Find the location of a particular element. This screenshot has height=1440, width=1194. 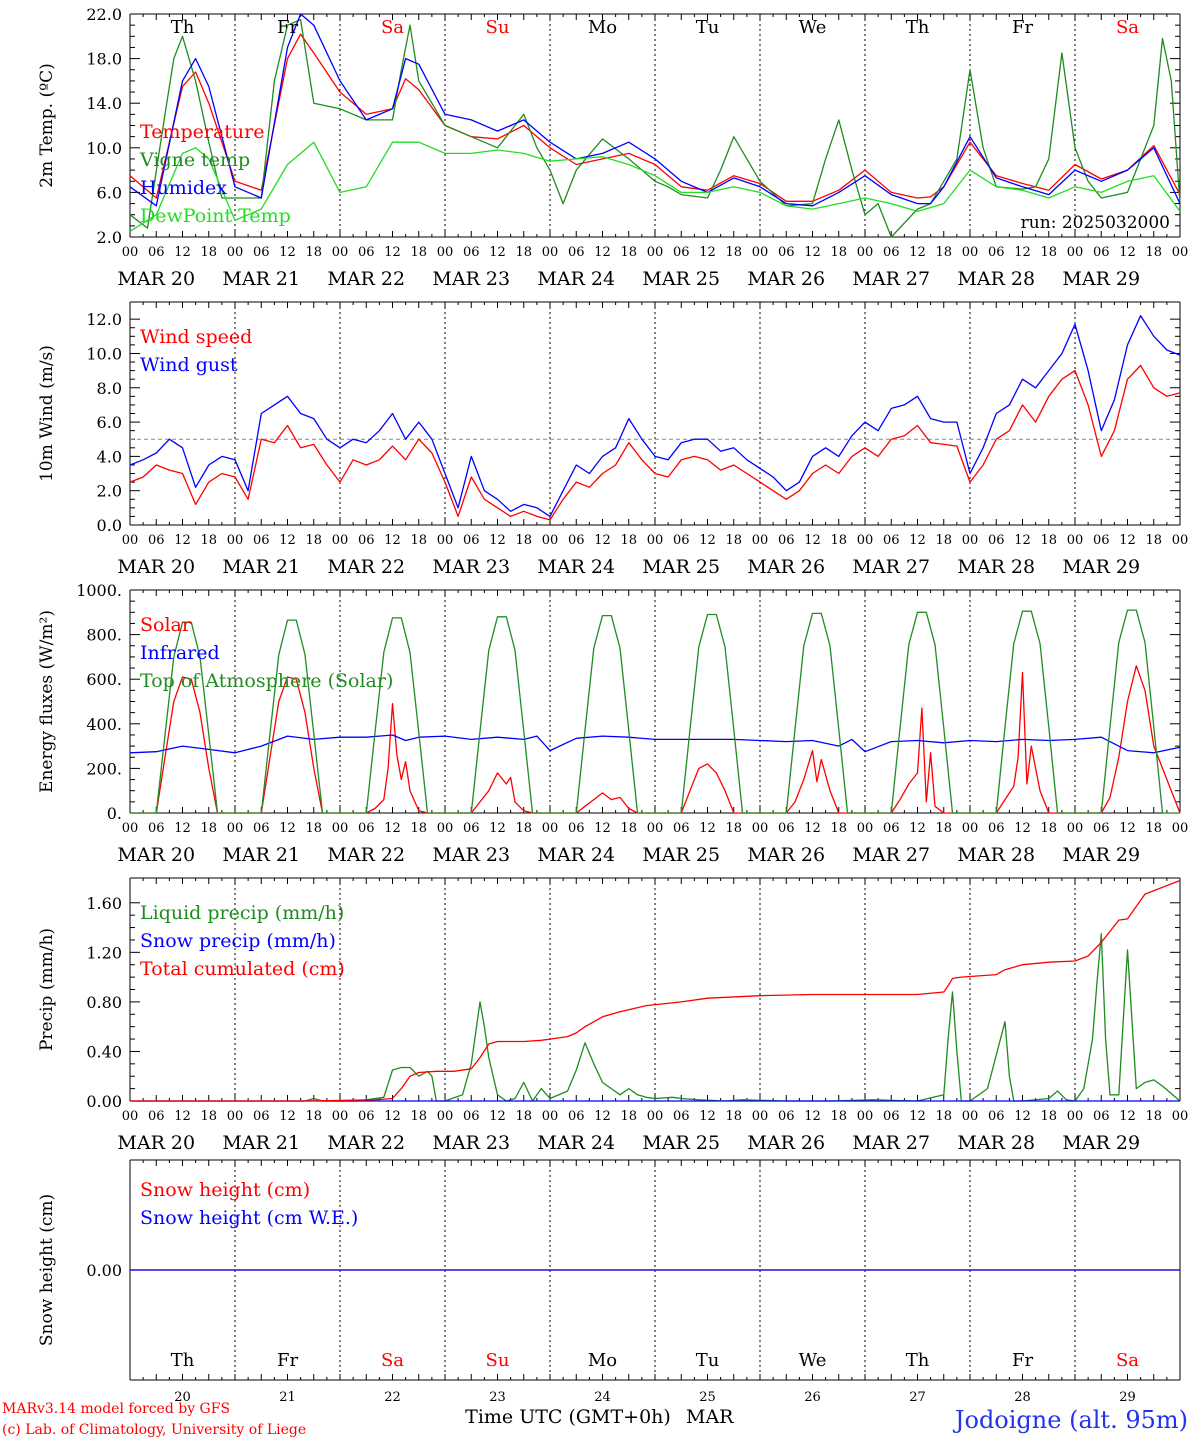

day-label: MAR 23 is located at coordinates (471, 1143).